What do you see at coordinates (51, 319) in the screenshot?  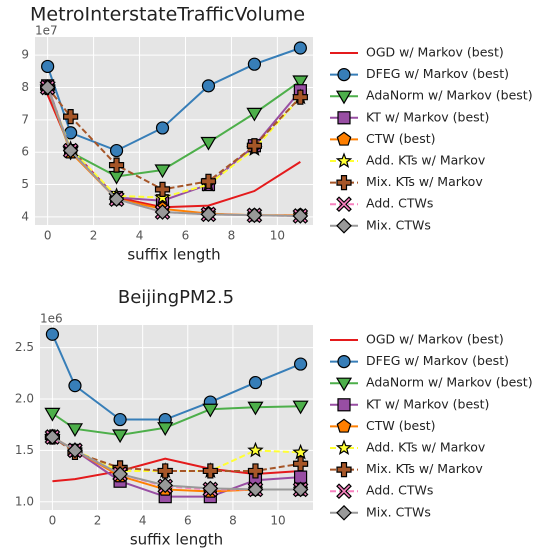 I see `axis-offset: 1e6` at bounding box center [51, 319].